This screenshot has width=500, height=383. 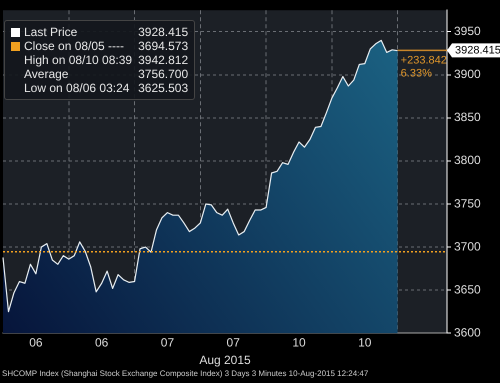 I want to click on y-tick-label: 3650, so click(x=468, y=289).